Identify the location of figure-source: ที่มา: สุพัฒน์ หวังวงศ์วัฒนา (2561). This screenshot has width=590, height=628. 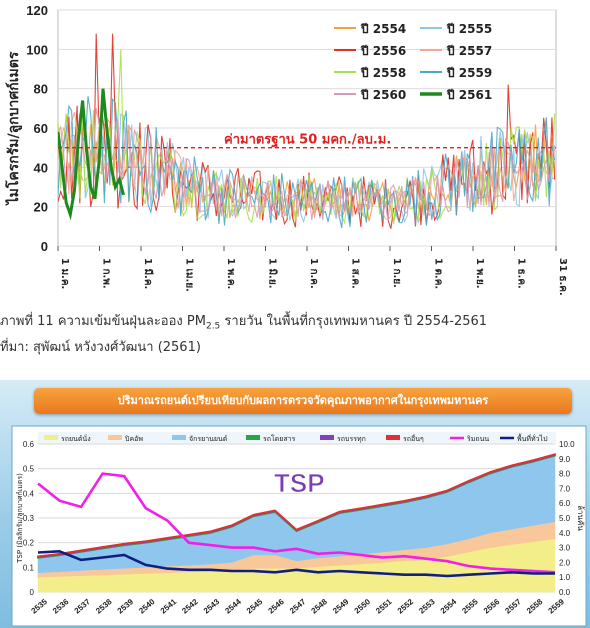
(100, 347).